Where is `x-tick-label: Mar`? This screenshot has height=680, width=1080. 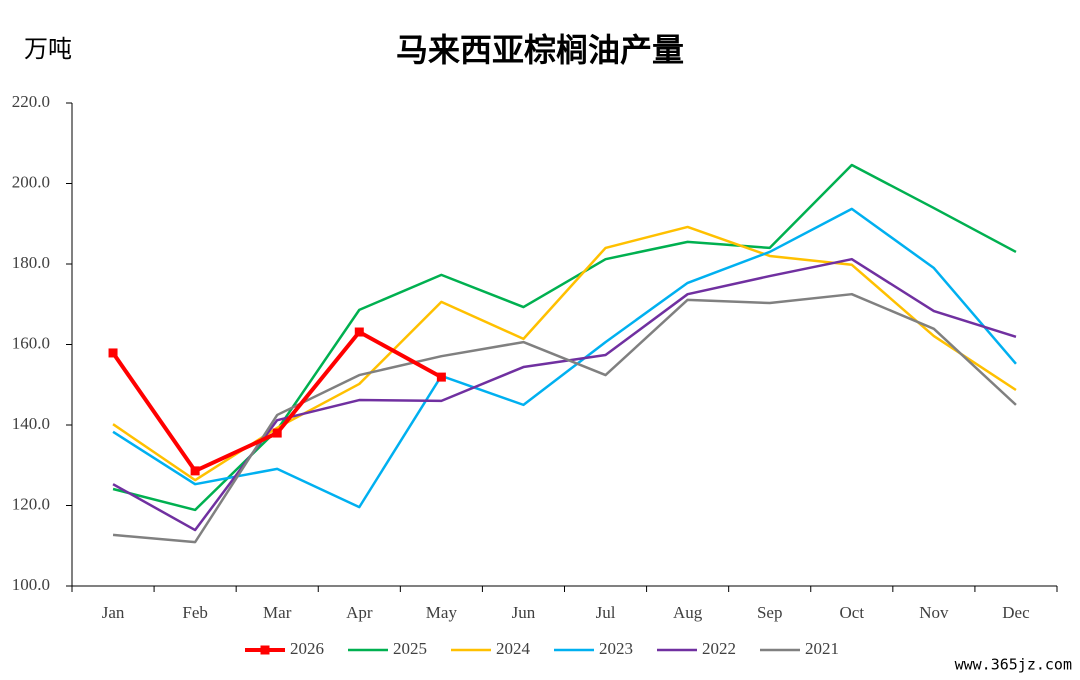 x-tick-label: Mar is located at coordinates (277, 612).